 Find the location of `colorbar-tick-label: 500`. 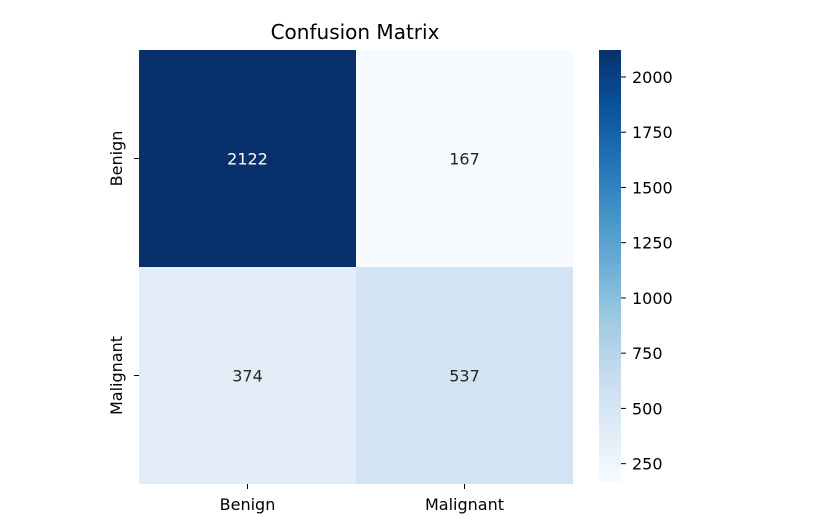

colorbar-tick-label: 500 is located at coordinates (647, 408).